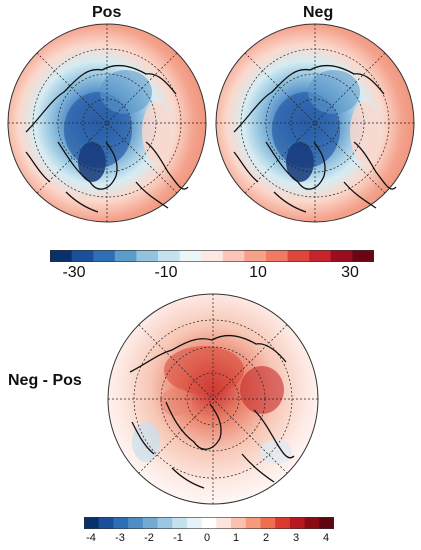  Describe the element at coordinates (207, 538) in the screenshot. I see `cbar-bottom-tick: 0` at that location.